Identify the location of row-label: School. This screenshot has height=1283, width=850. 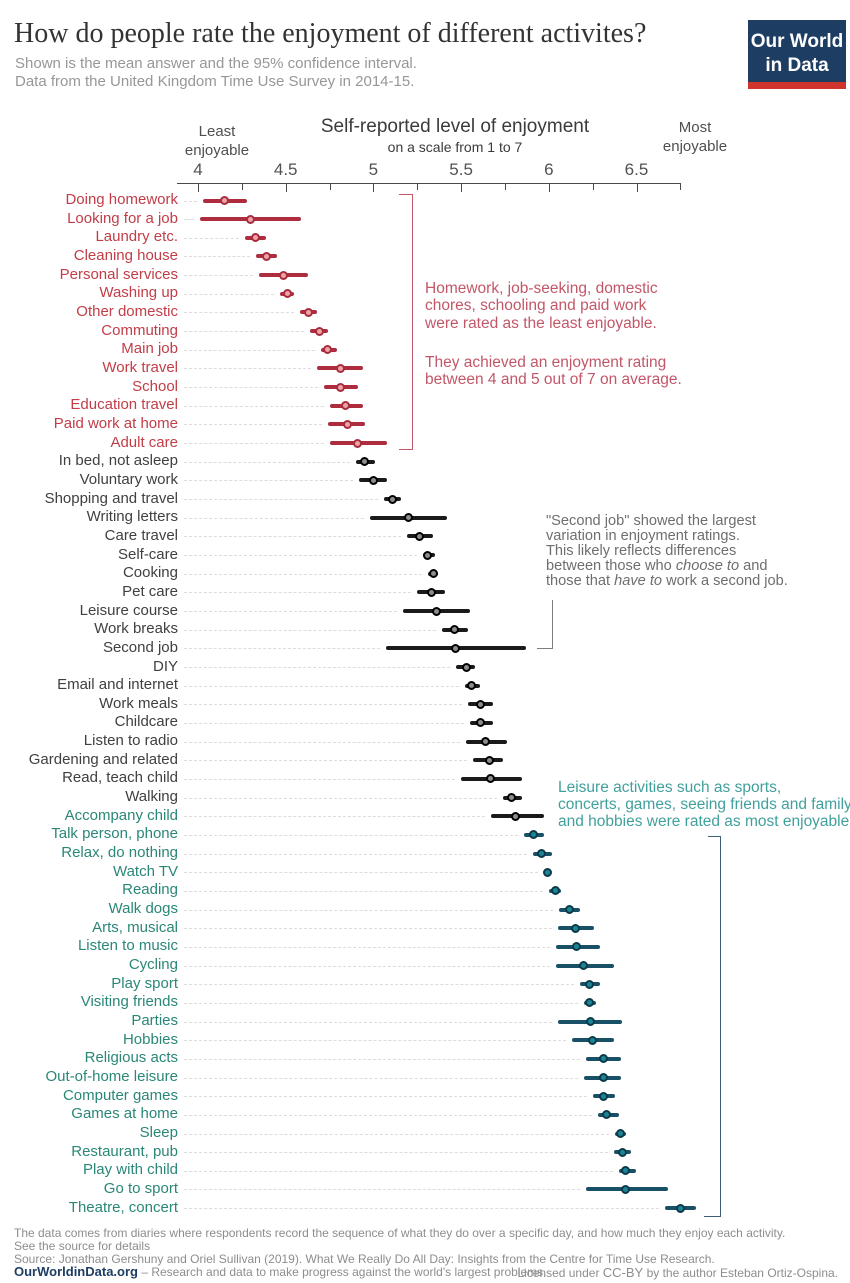
(155, 386).